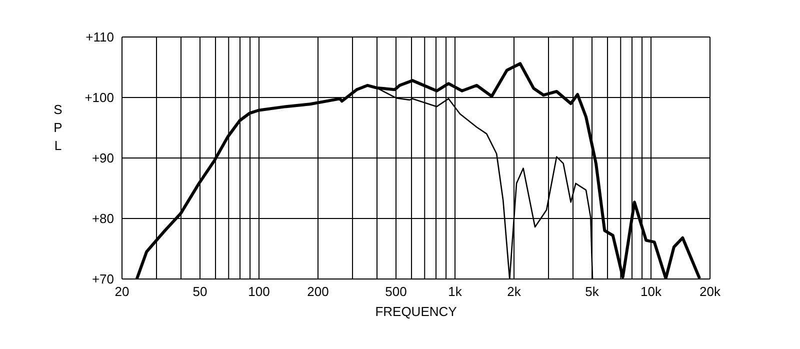  Describe the element at coordinates (514, 292) in the screenshot. I see `x-tick-label: 2k` at that location.